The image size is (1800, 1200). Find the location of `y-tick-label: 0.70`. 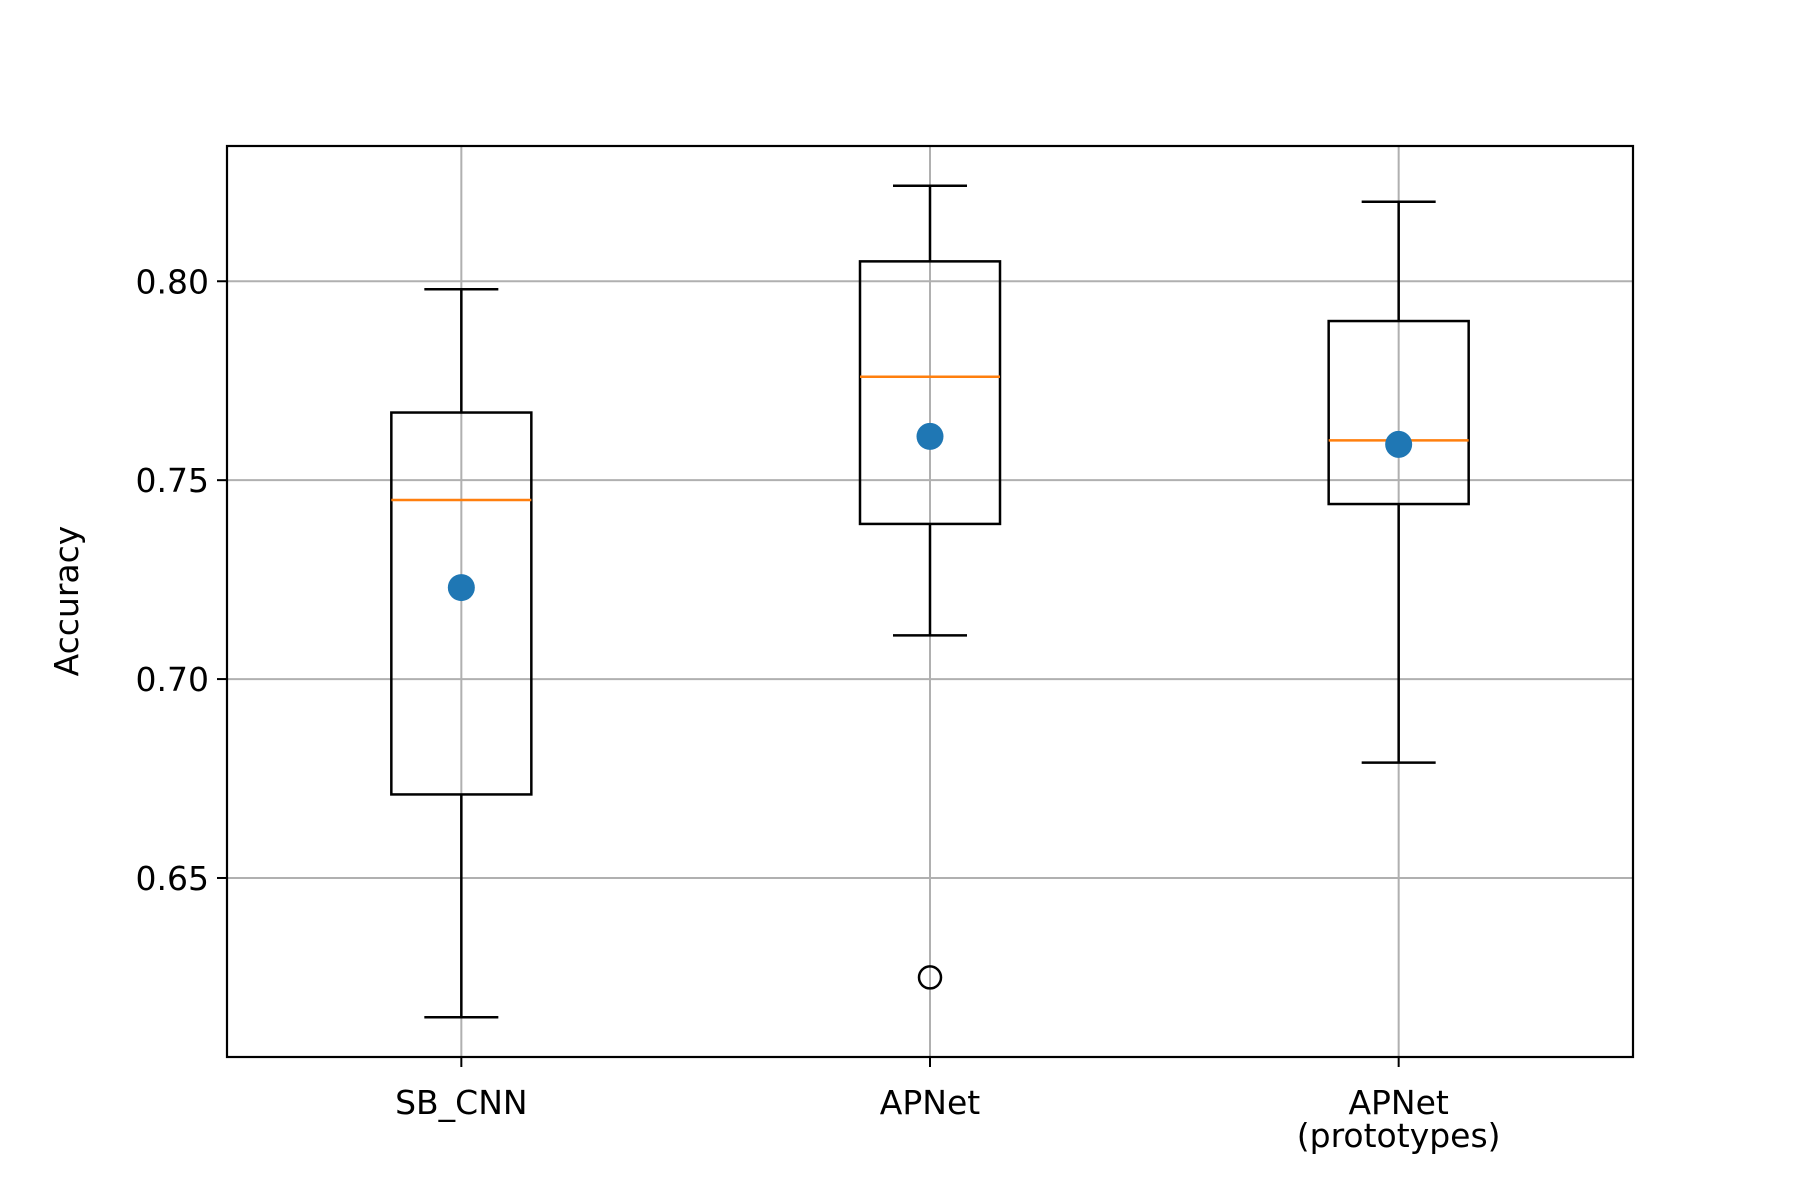

y-tick-label: 0.70 is located at coordinates (172, 679).